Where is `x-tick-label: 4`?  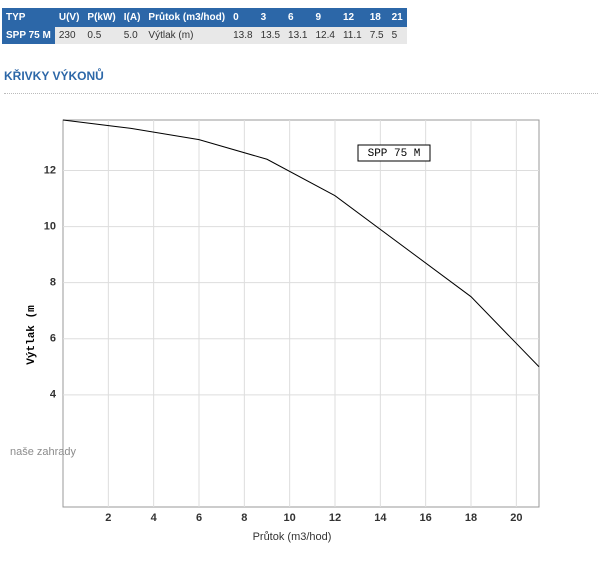
x-tick-label: 4 is located at coordinates (154, 518).